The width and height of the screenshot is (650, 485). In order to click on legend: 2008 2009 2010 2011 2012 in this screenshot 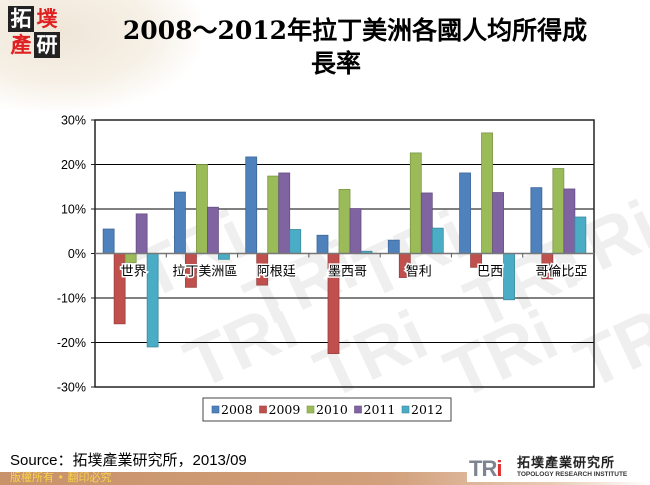, I will do `click(327, 409)`.